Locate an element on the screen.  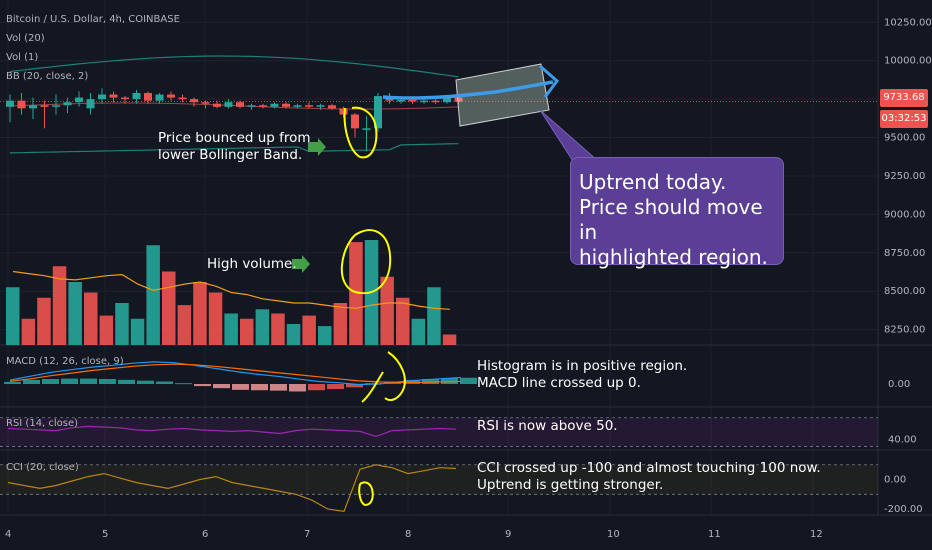
volume-note-arrow is located at coordinates (301, 264).